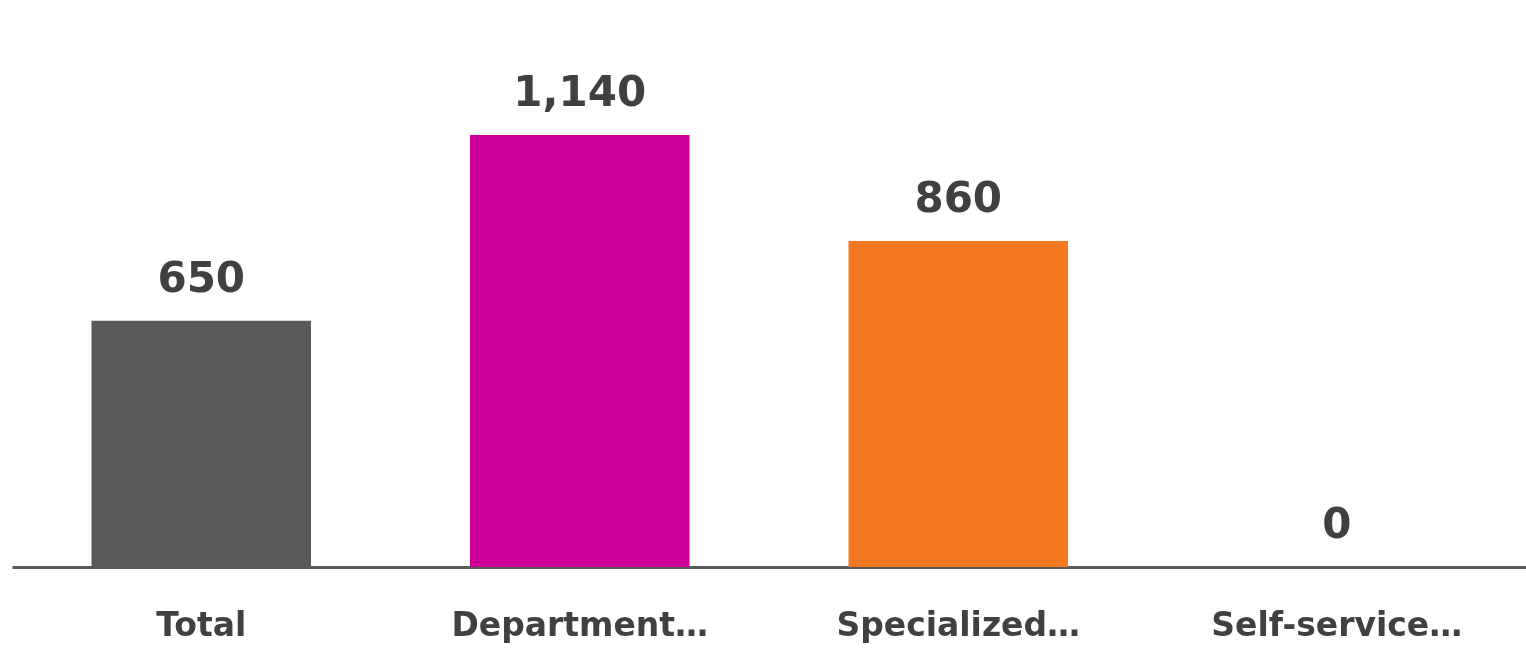 The image size is (1526, 654). I want to click on data-label: 0, so click(1337, 523).